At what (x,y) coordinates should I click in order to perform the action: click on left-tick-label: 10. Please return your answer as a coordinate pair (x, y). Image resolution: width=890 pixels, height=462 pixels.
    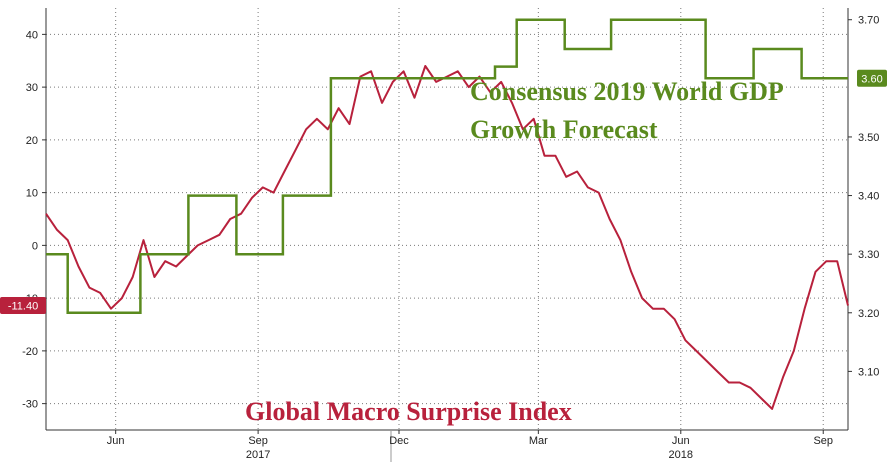
    Looking at the image, I should click on (32, 194).